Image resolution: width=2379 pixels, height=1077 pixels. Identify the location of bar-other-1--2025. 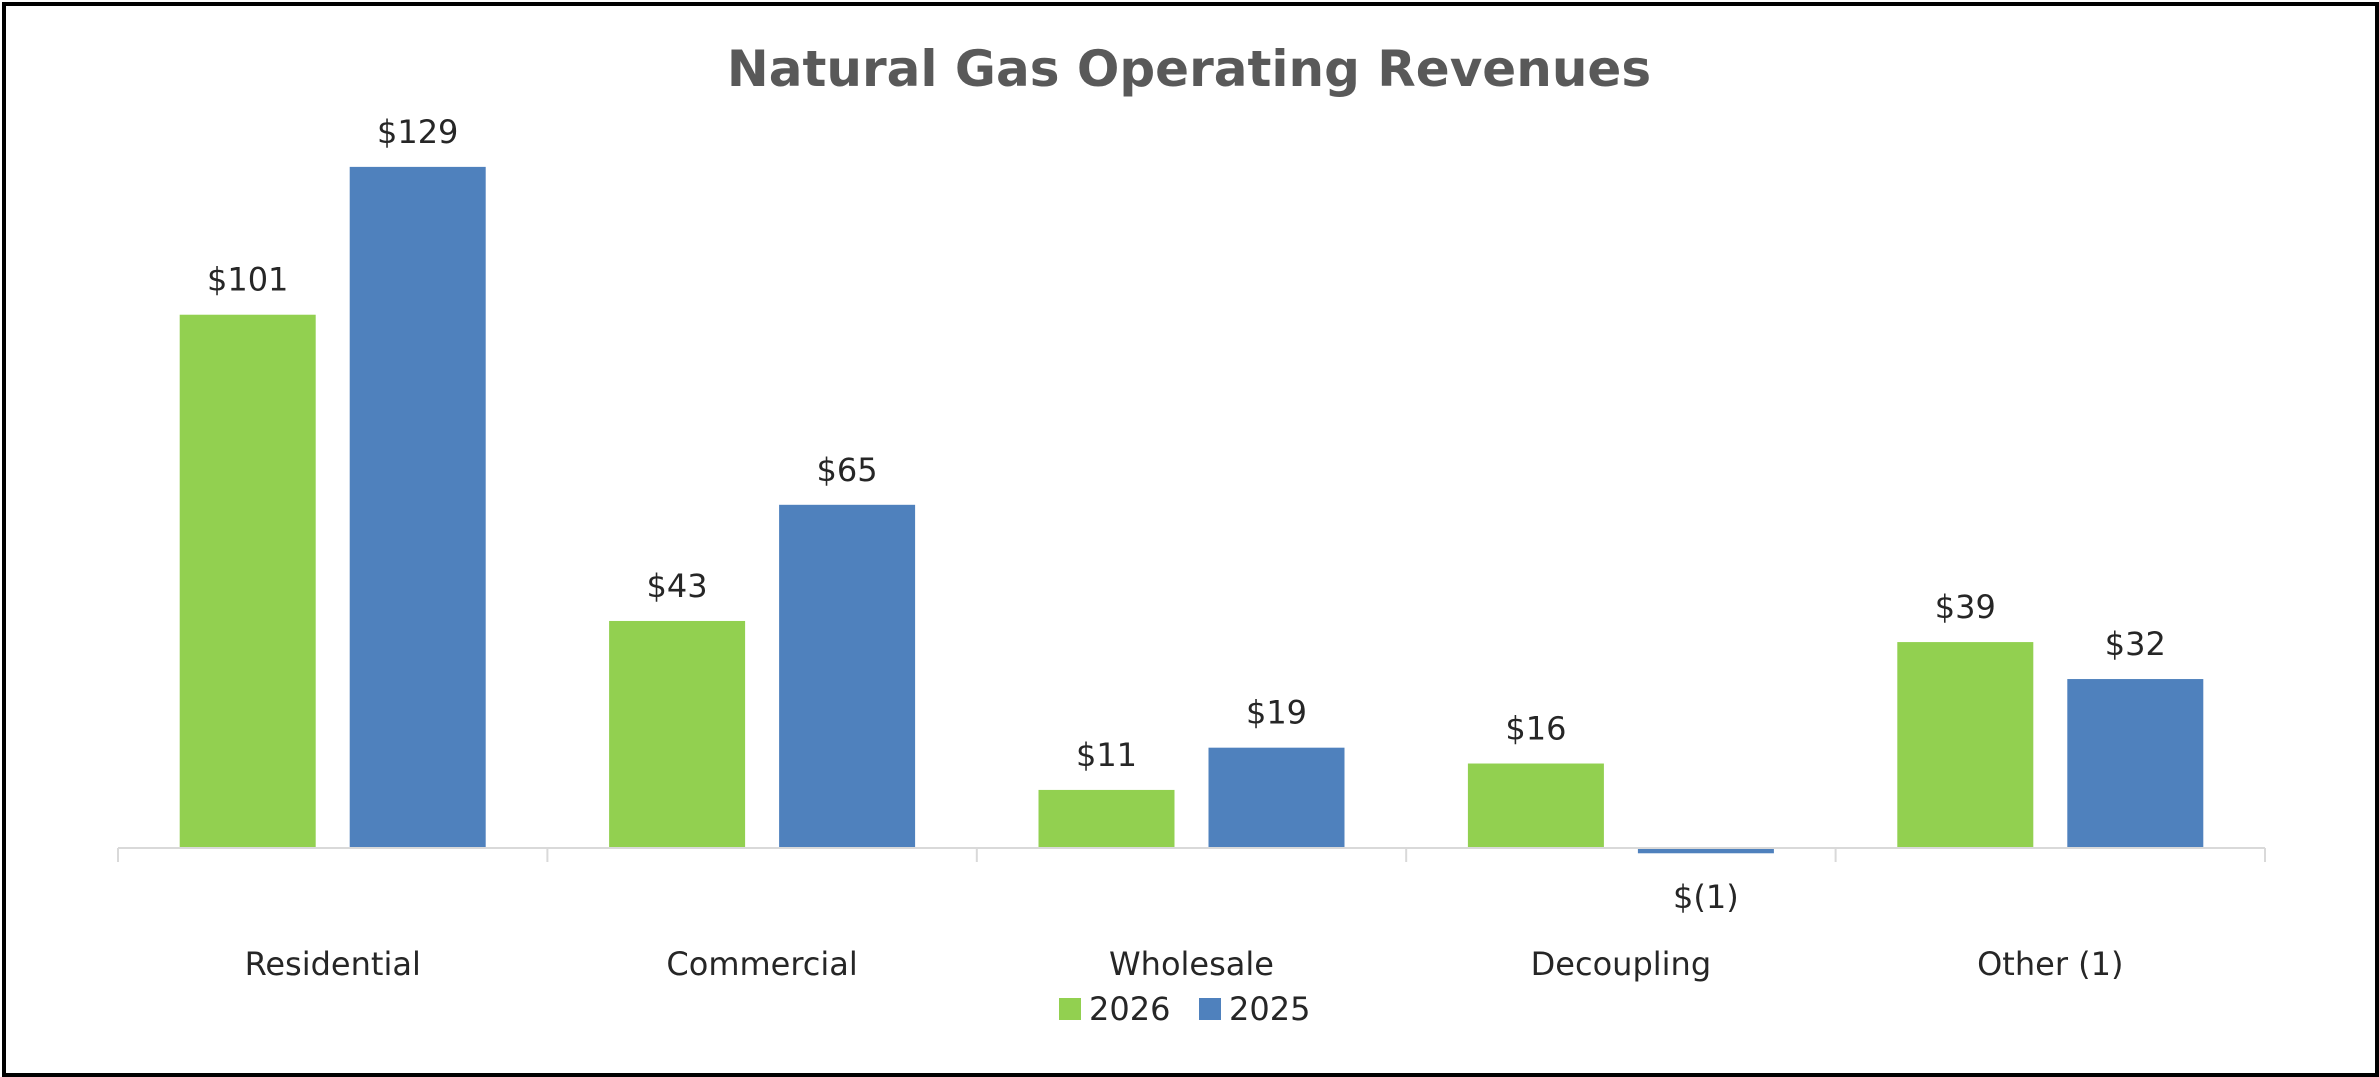
(2135, 763).